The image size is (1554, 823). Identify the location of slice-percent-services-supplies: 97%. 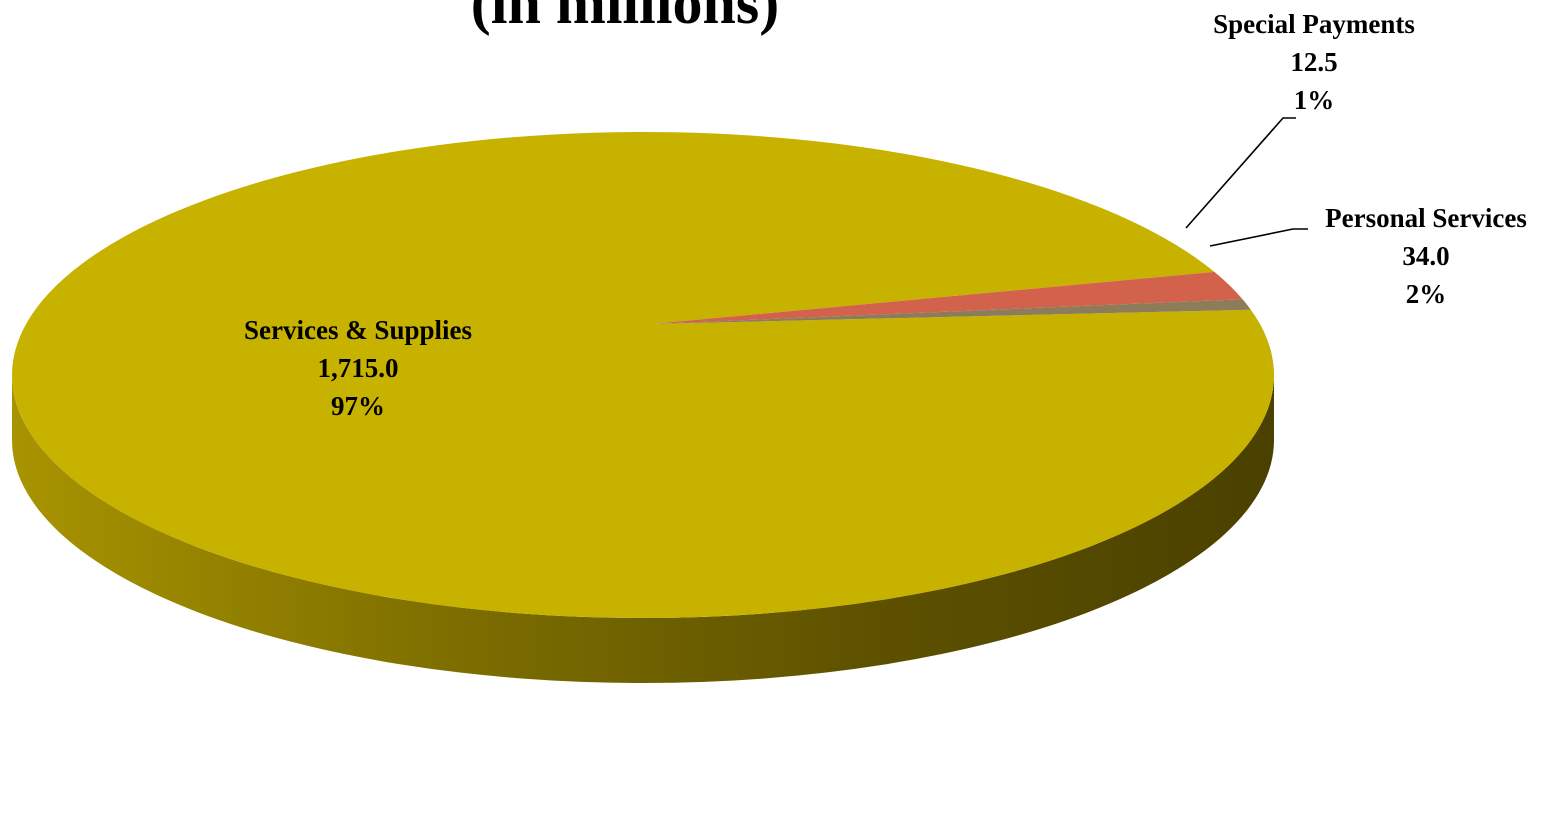
(358, 406).